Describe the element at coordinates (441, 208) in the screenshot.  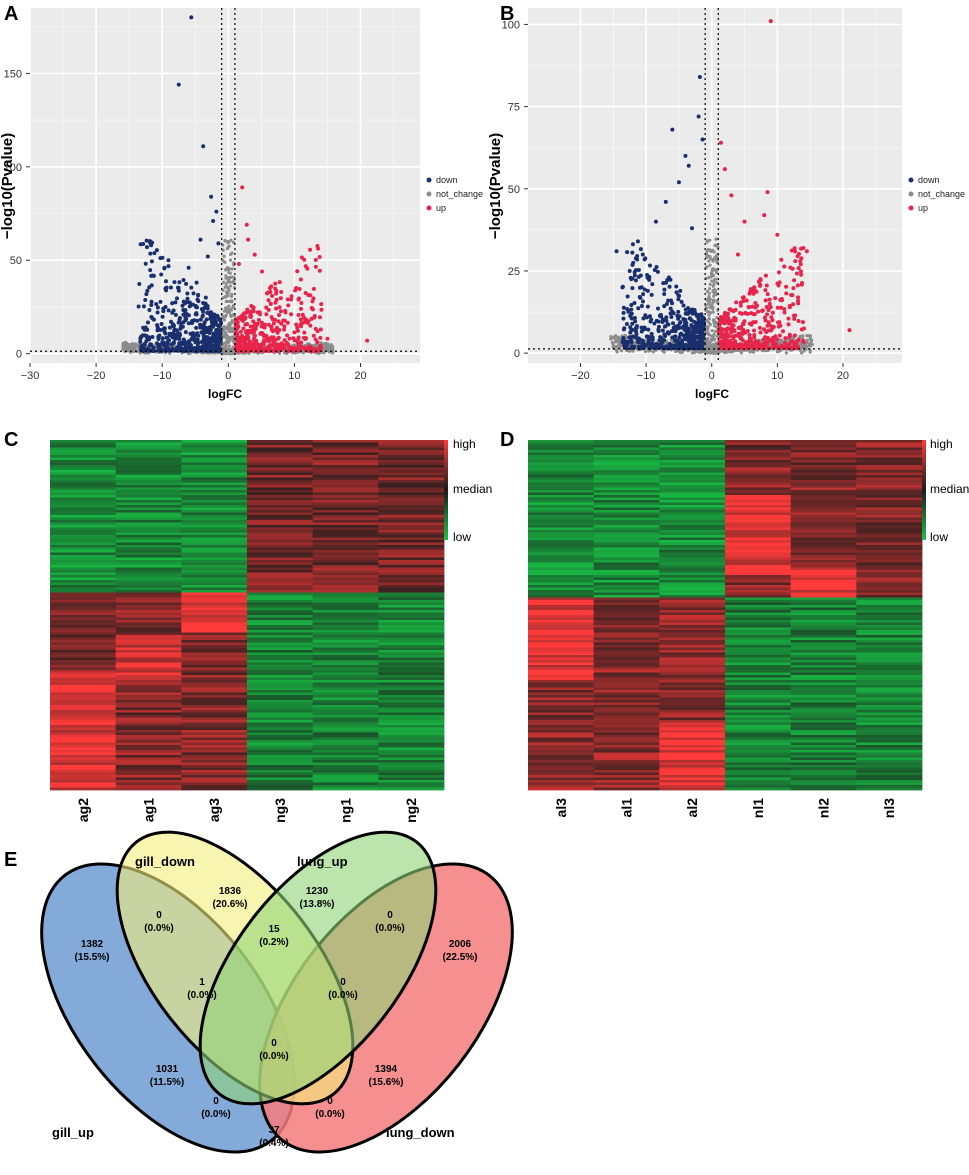
I see `legend-a-up: up` at that location.